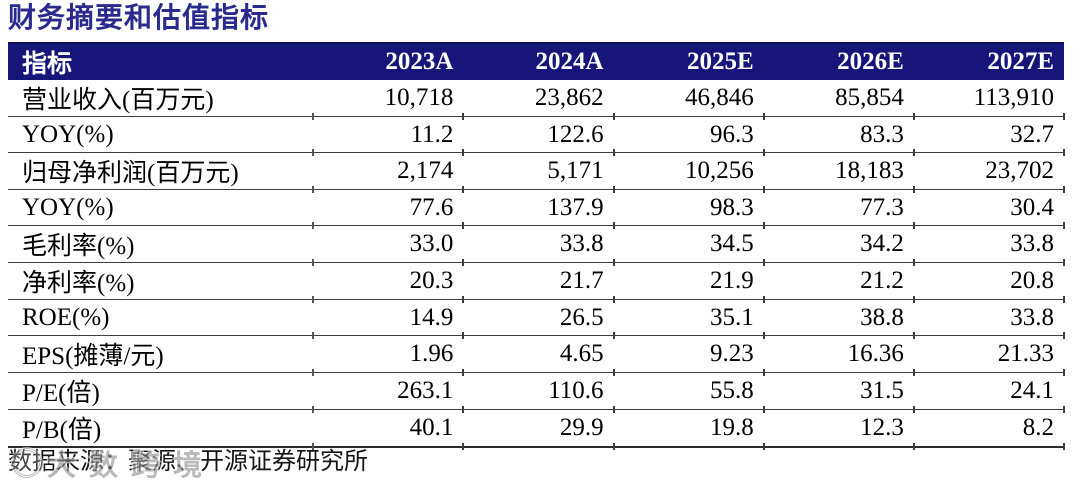 The width and height of the screenshot is (1080, 484). I want to click on header-cell-year: 2024A, so click(538, 61).